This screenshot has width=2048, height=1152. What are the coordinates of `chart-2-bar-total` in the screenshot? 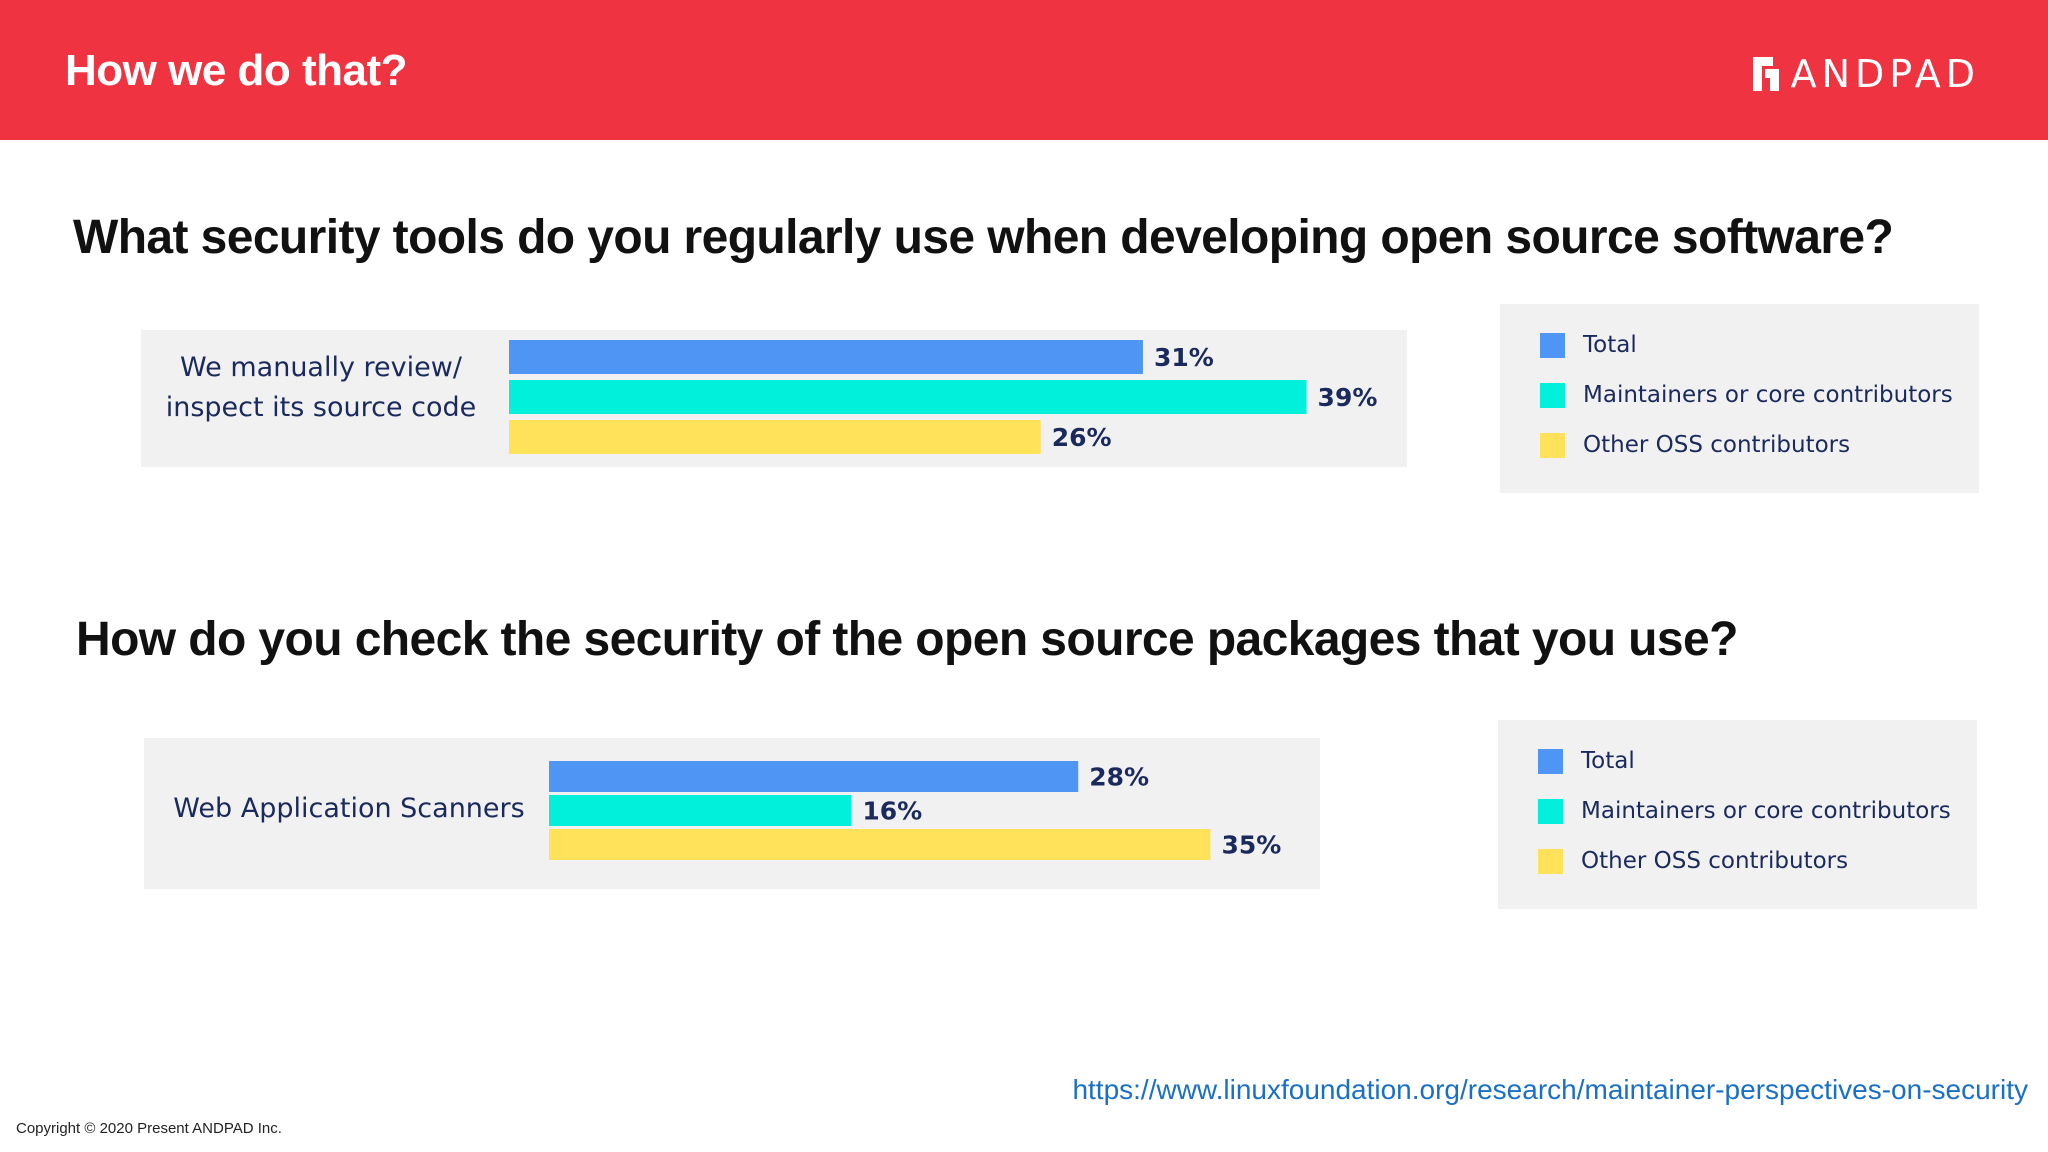 It's located at (814, 776).